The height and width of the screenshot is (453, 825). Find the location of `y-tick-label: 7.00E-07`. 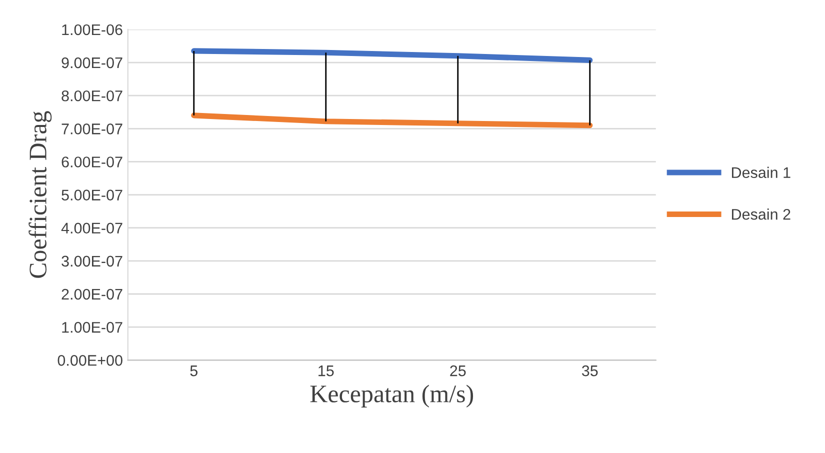

y-tick-label: 7.00E-07 is located at coordinates (92, 129).